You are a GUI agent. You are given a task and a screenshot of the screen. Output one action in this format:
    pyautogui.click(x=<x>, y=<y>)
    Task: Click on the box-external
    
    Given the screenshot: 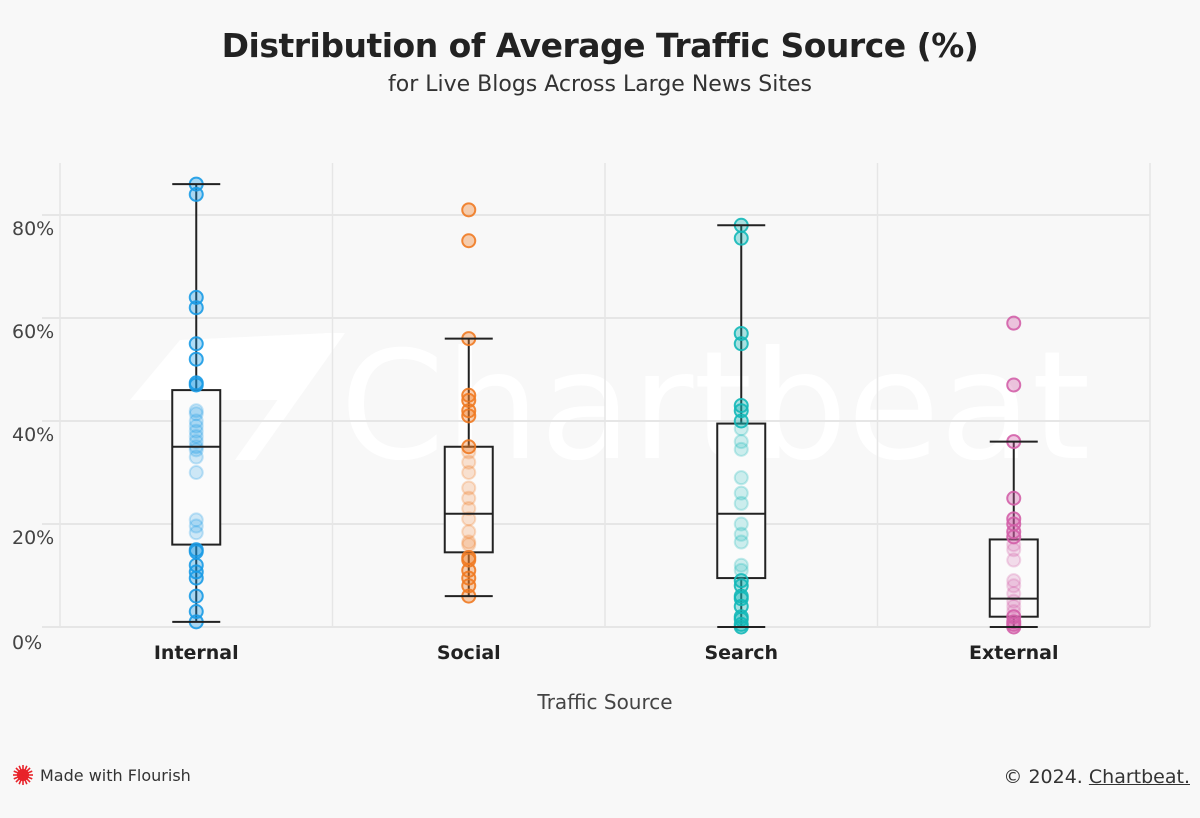 What is the action you would take?
    pyautogui.click(x=1013, y=475)
    